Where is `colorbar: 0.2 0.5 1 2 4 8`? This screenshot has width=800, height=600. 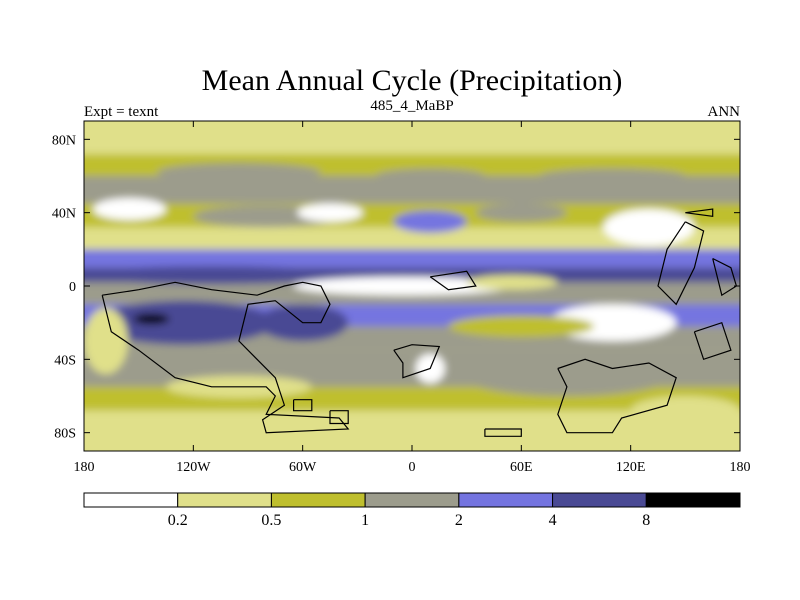
colorbar: 0.2 0.5 1 2 4 8 is located at coordinates (412, 510).